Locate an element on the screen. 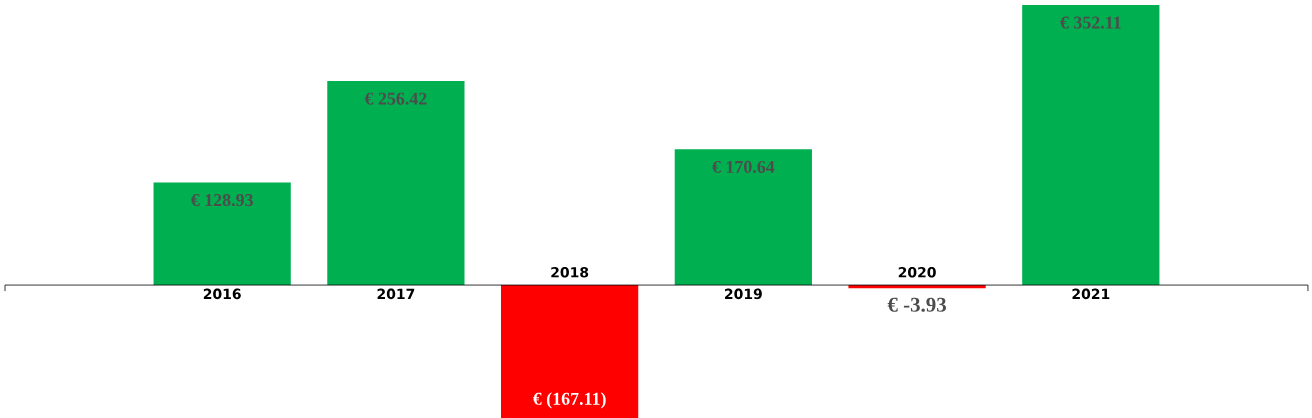 This screenshot has width=1312, height=418. data-label: € 170.64 is located at coordinates (743, 167).